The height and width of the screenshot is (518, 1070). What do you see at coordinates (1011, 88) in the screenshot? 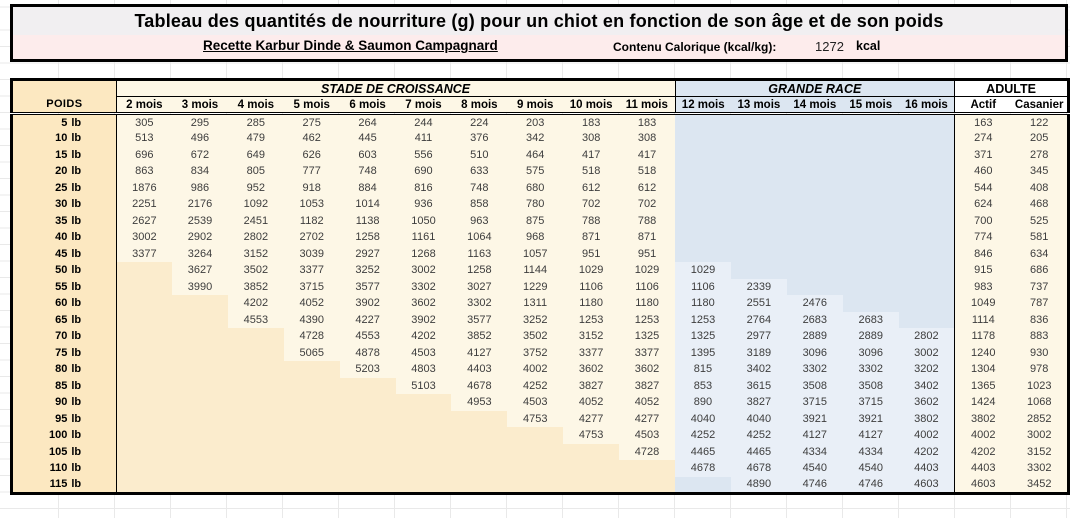
I see `group-header-adulte: ADULTE` at bounding box center [1011, 88].